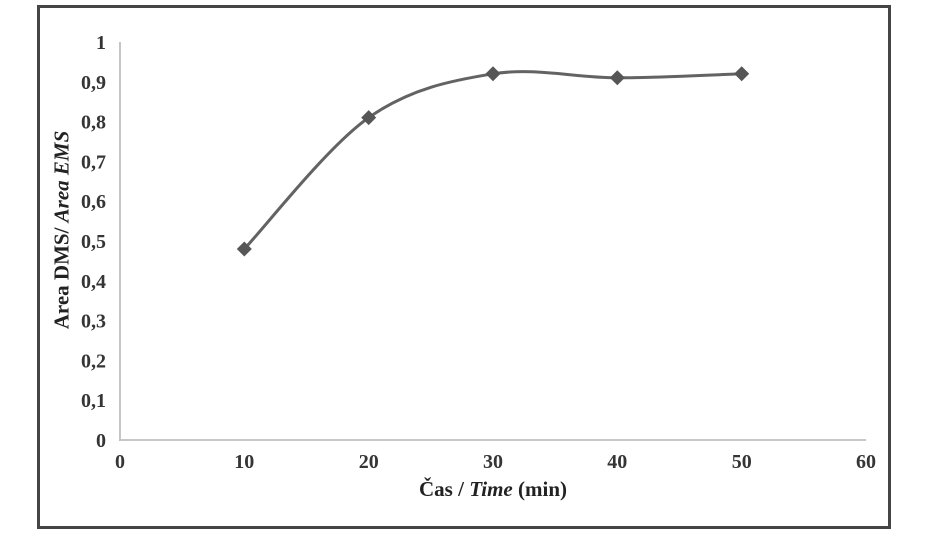  What do you see at coordinates (93, 322) in the screenshot?
I see `y-tick-label: 0,3` at bounding box center [93, 322].